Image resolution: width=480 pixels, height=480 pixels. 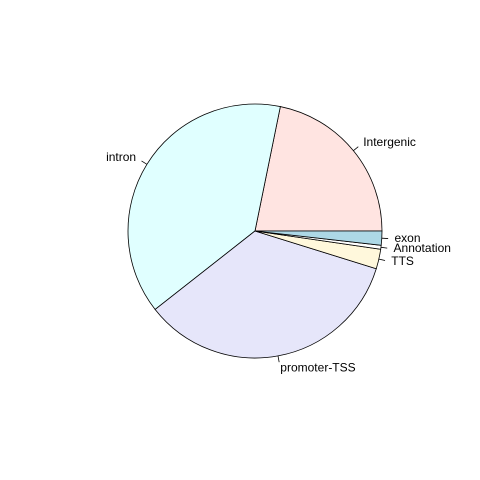 What do you see at coordinates (318, 169) in the screenshot?
I see `pie-slice-intergenic` at bounding box center [318, 169].